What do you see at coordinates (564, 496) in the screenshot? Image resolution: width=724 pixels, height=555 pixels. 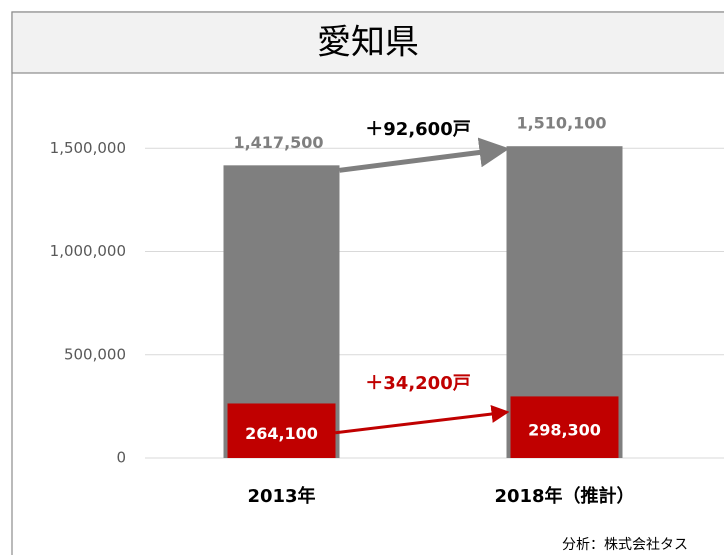 I see `x-tick-label: 2018年（推計）` at bounding box center [564, 496].